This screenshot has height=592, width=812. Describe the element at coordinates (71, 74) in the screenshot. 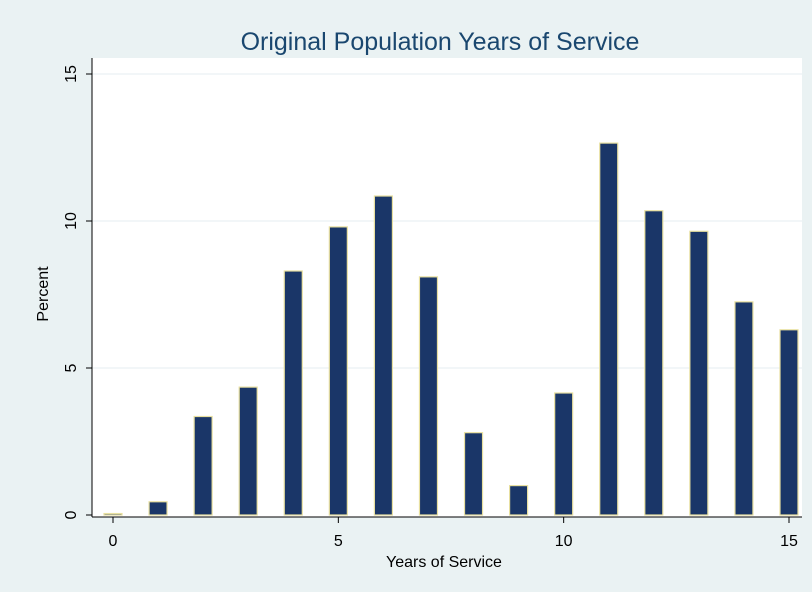

I see `y-tick-label: 15` at that location.